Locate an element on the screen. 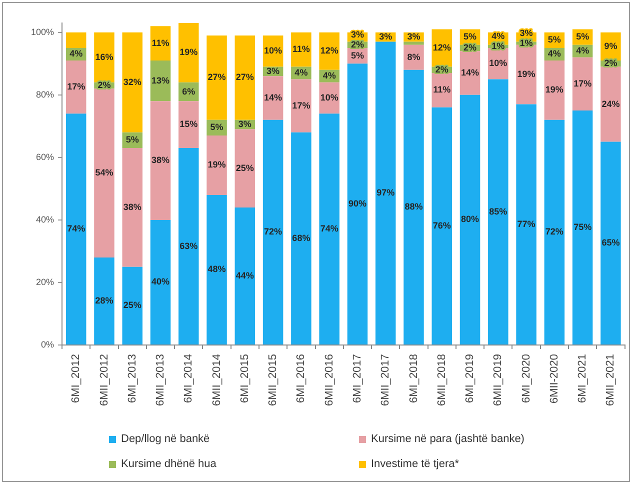  data-label: 77% is located at coordinates (526, 223).